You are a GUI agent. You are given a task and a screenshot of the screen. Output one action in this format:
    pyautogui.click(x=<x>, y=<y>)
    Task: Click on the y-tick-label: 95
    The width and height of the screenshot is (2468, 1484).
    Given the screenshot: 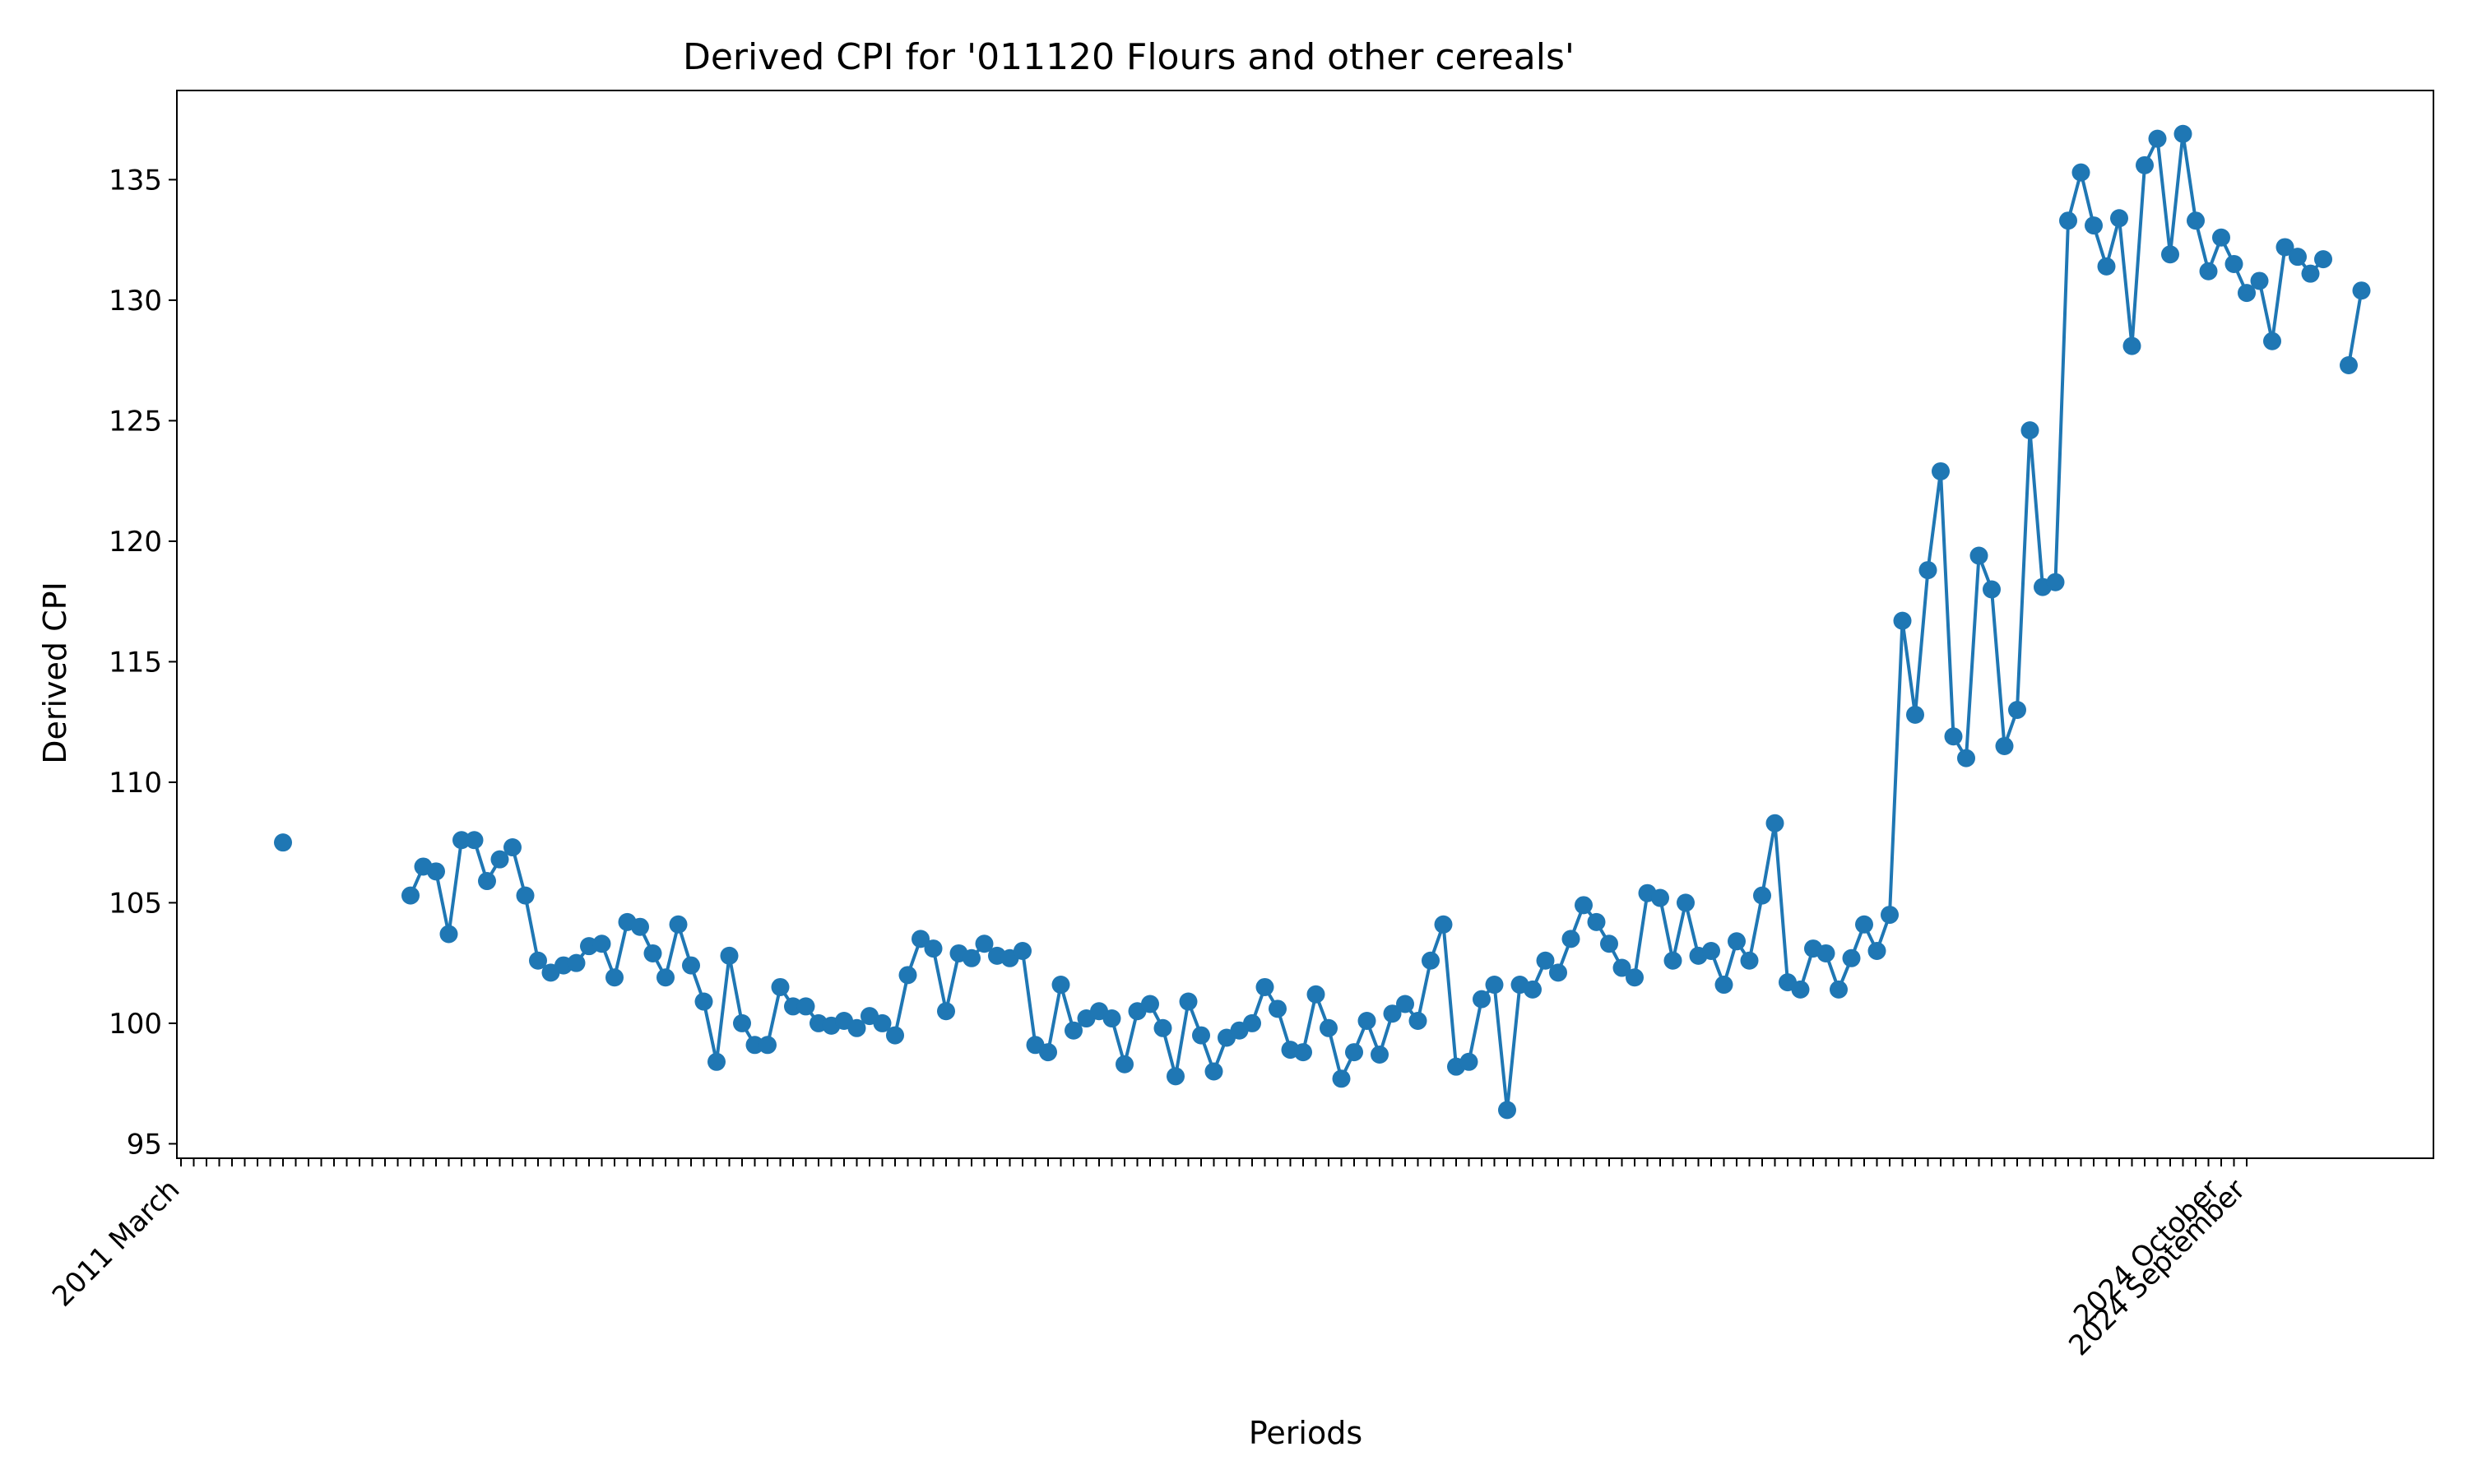 What is the action you would take?
    pyautogui.click(x=144, y=1144)
    